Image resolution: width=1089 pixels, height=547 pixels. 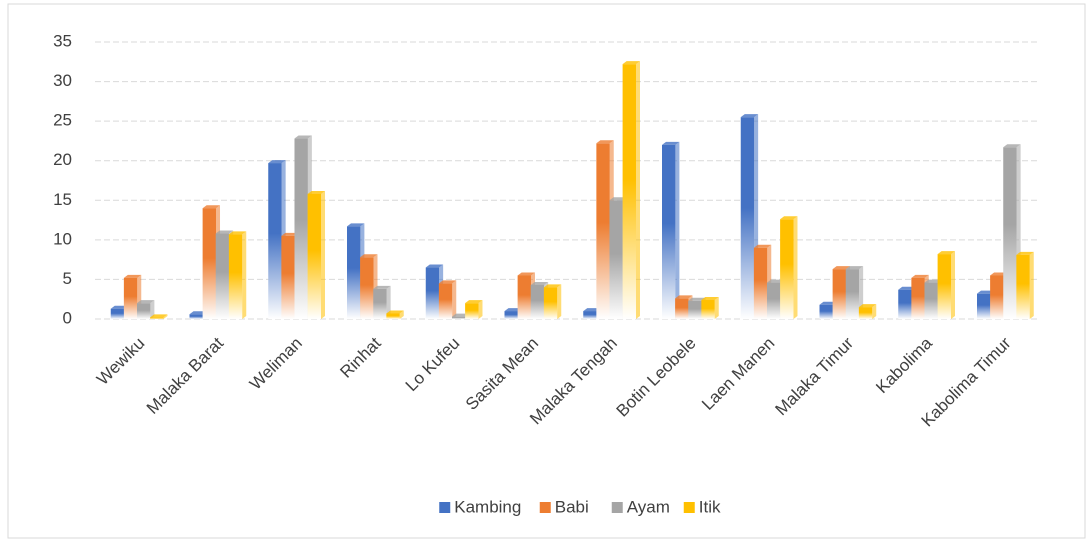 I want to click on x-tick-label: Kabolima, so click(x=904, y=365).